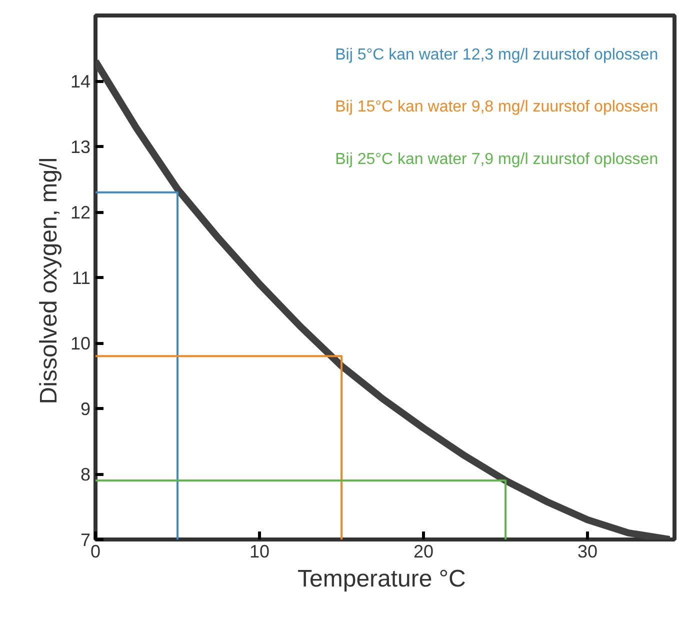 The height and width of the screenshot is (624, 679). I want to click on x-tick-label: 20, so click(424, 552).